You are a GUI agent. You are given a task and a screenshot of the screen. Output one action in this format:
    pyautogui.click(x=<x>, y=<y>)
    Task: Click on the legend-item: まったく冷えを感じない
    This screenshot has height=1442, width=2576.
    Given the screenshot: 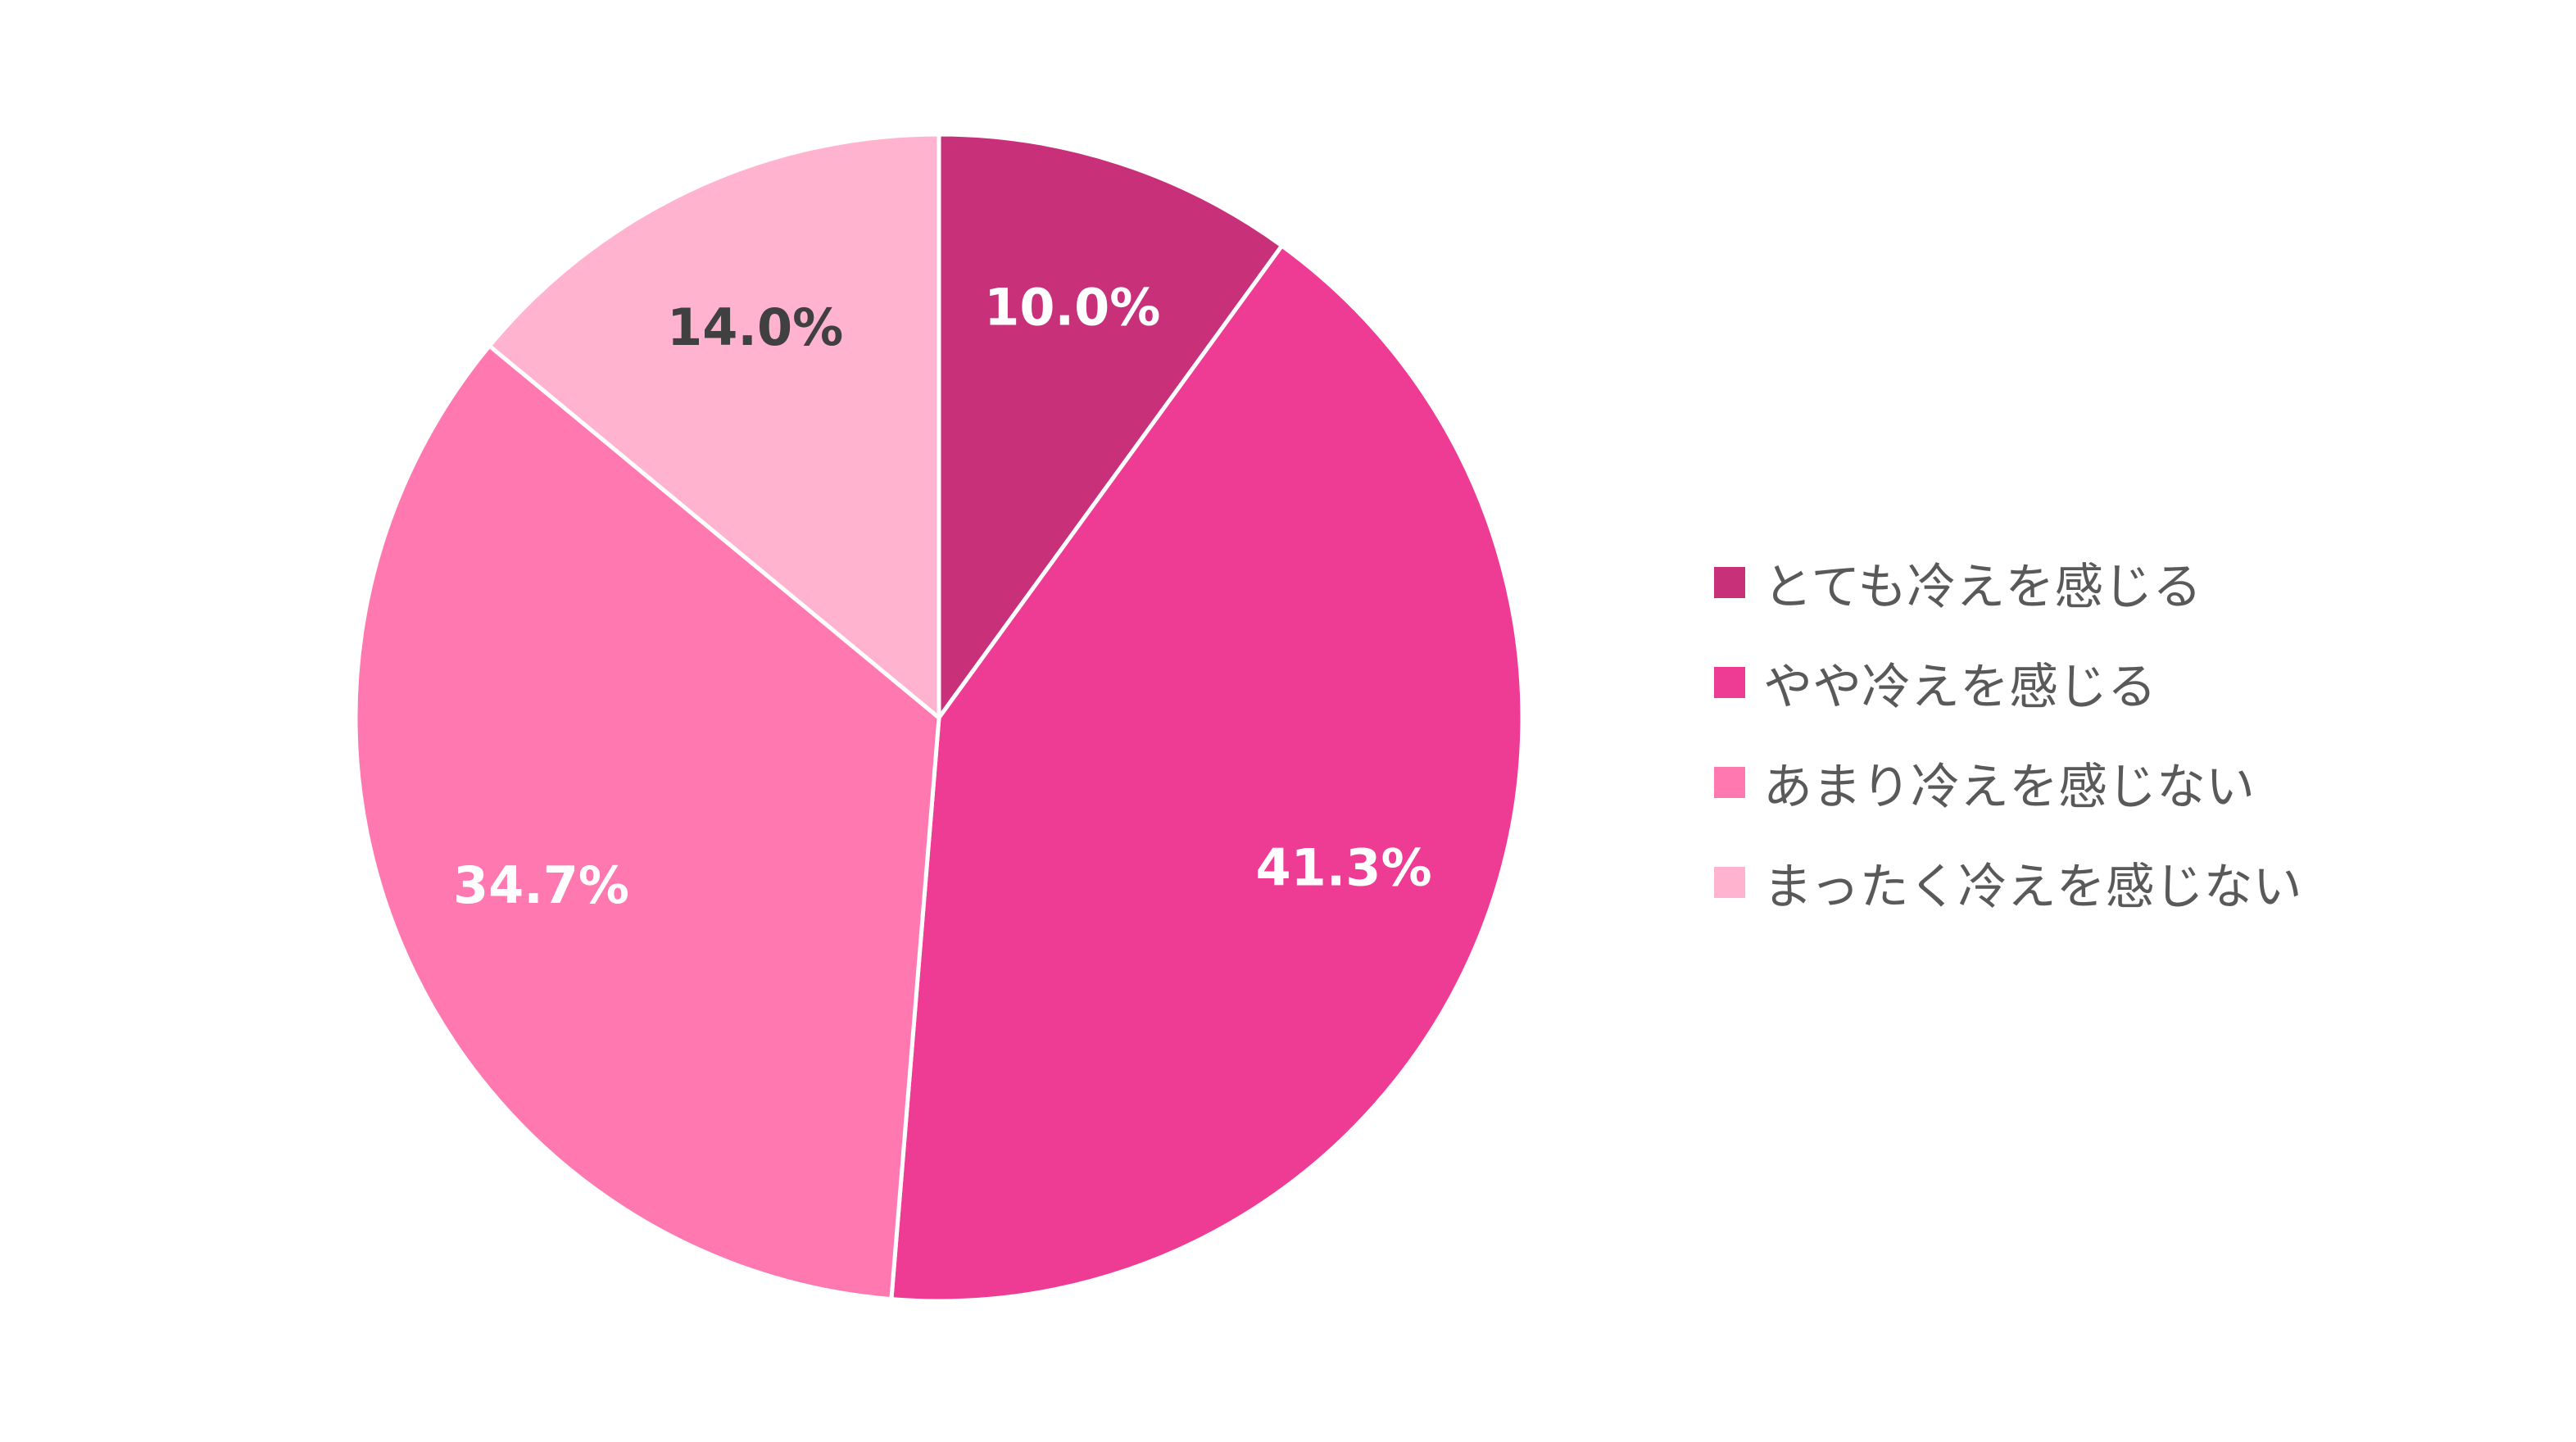 What is the action you would take?
    pyautogui.click(x=2123, y=882)
    